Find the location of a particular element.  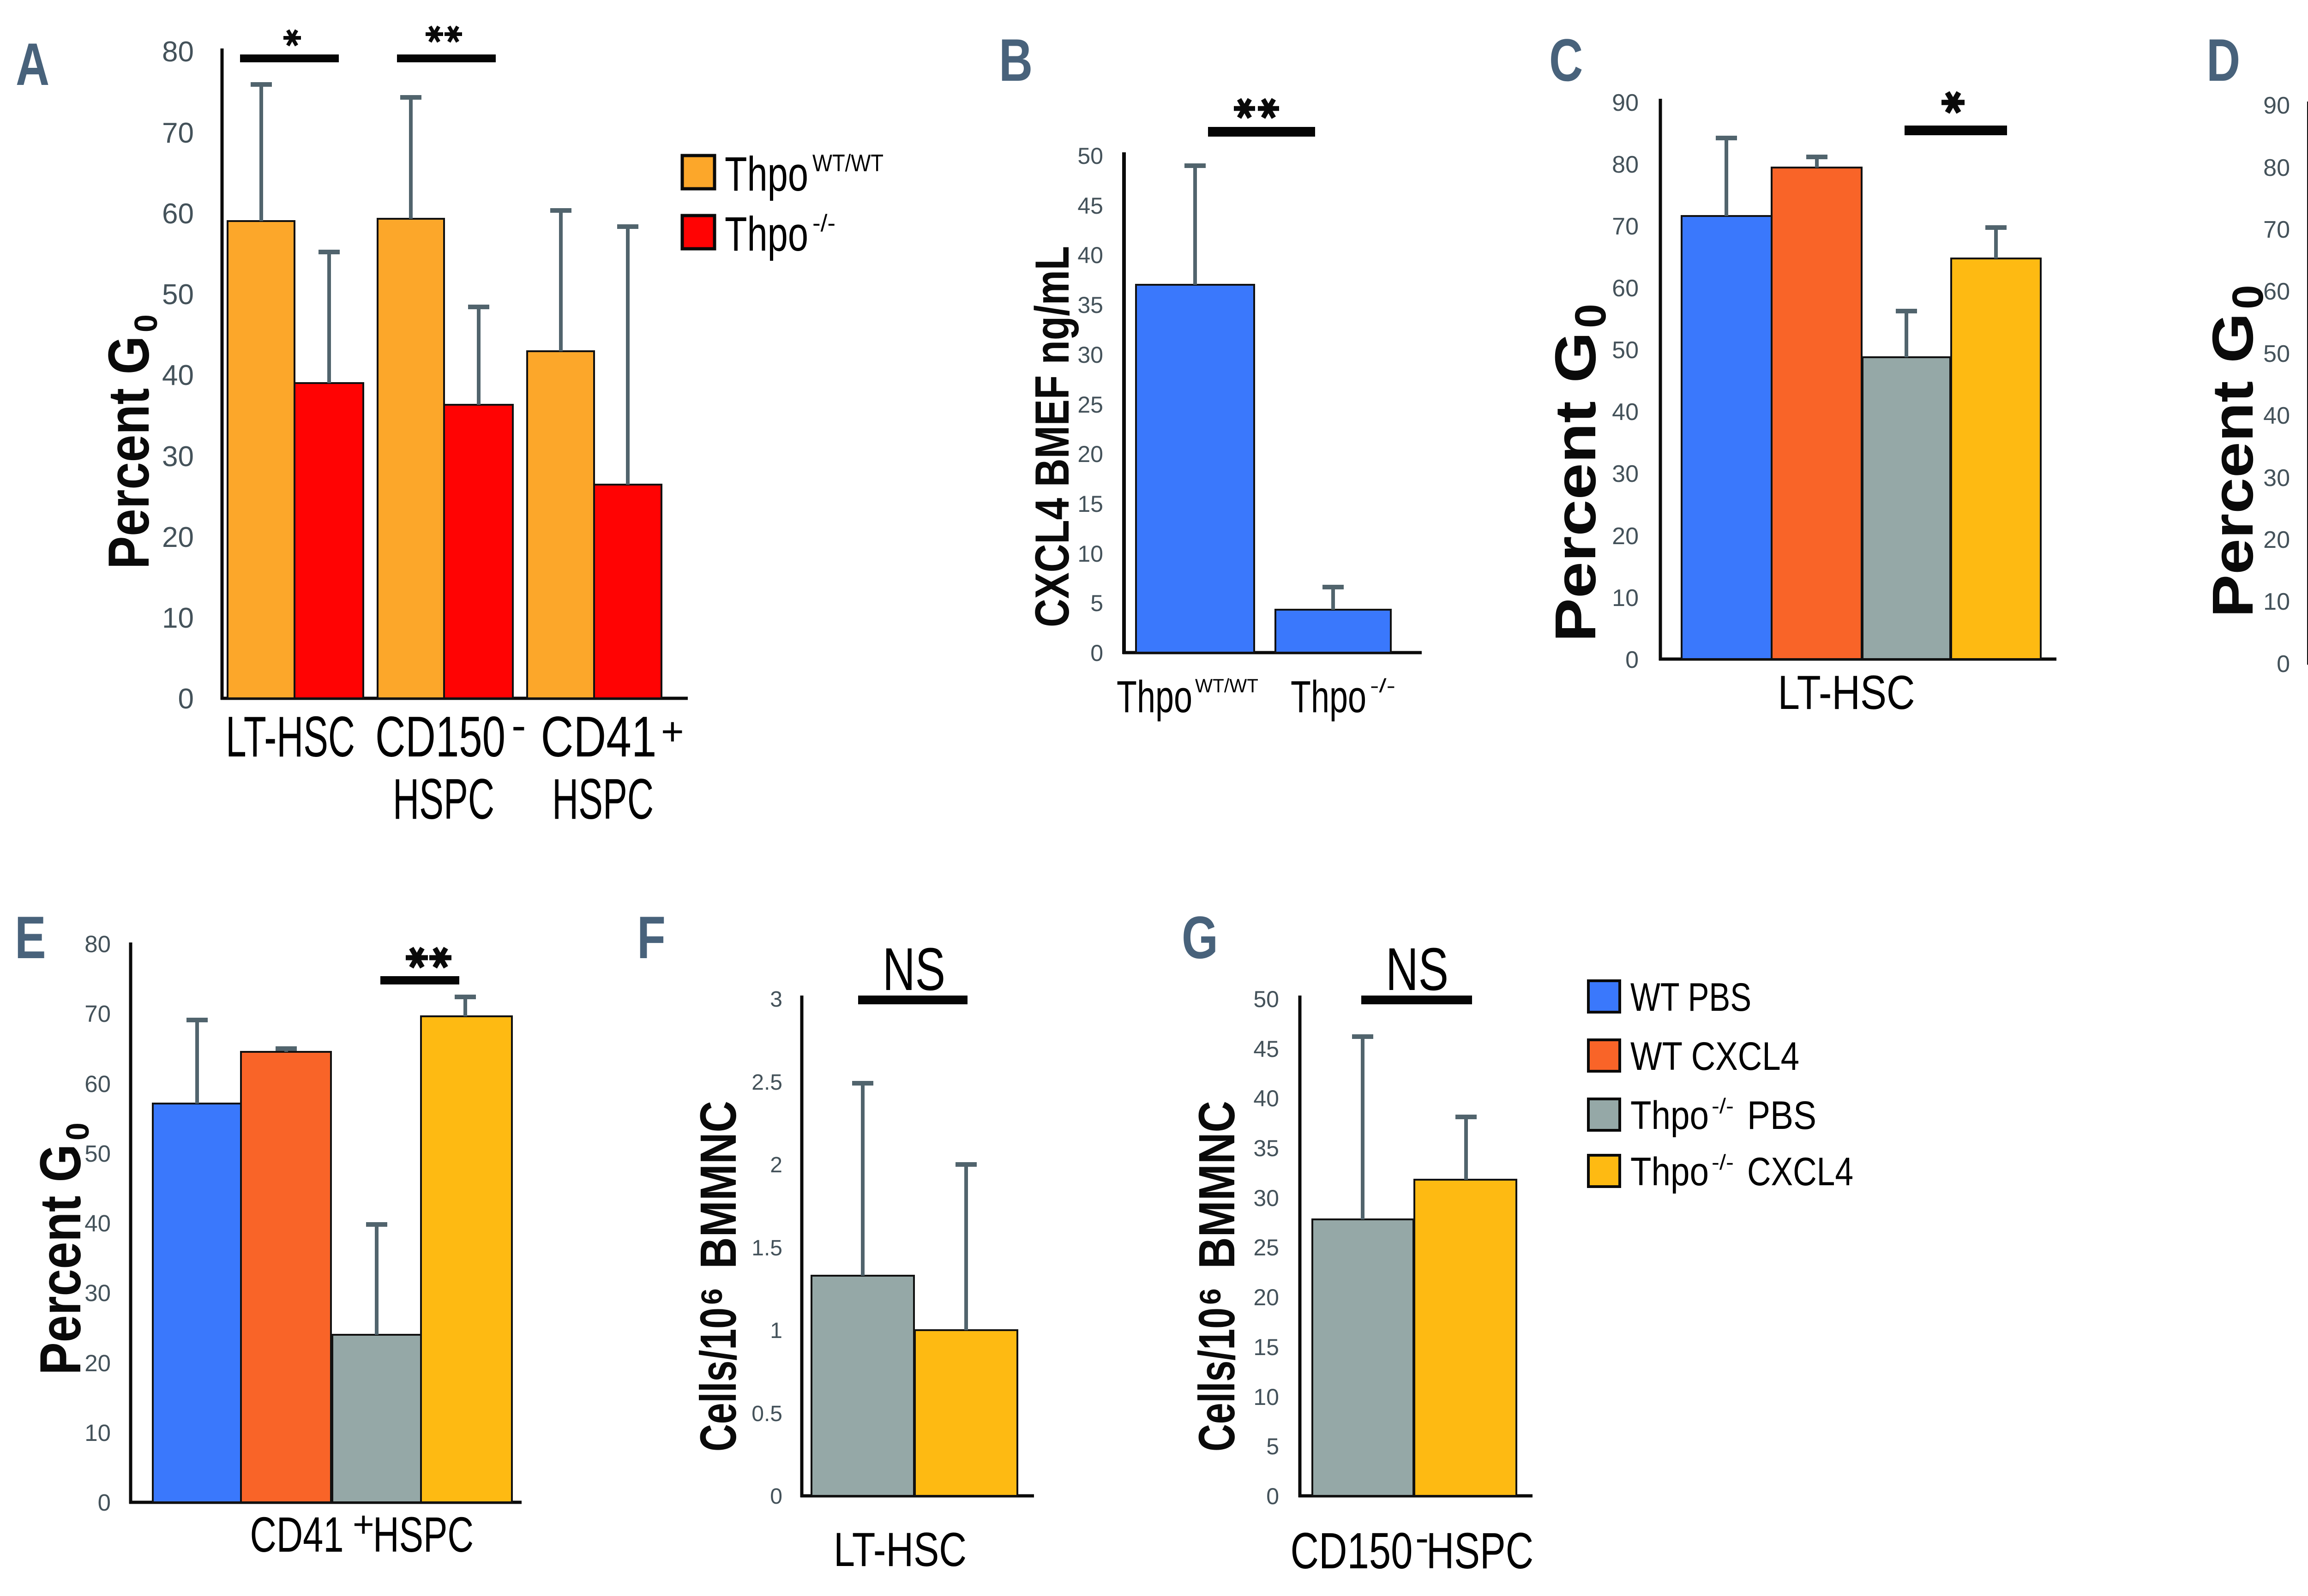

svg-text: 2.5 is located at coordinates (766, 1082).